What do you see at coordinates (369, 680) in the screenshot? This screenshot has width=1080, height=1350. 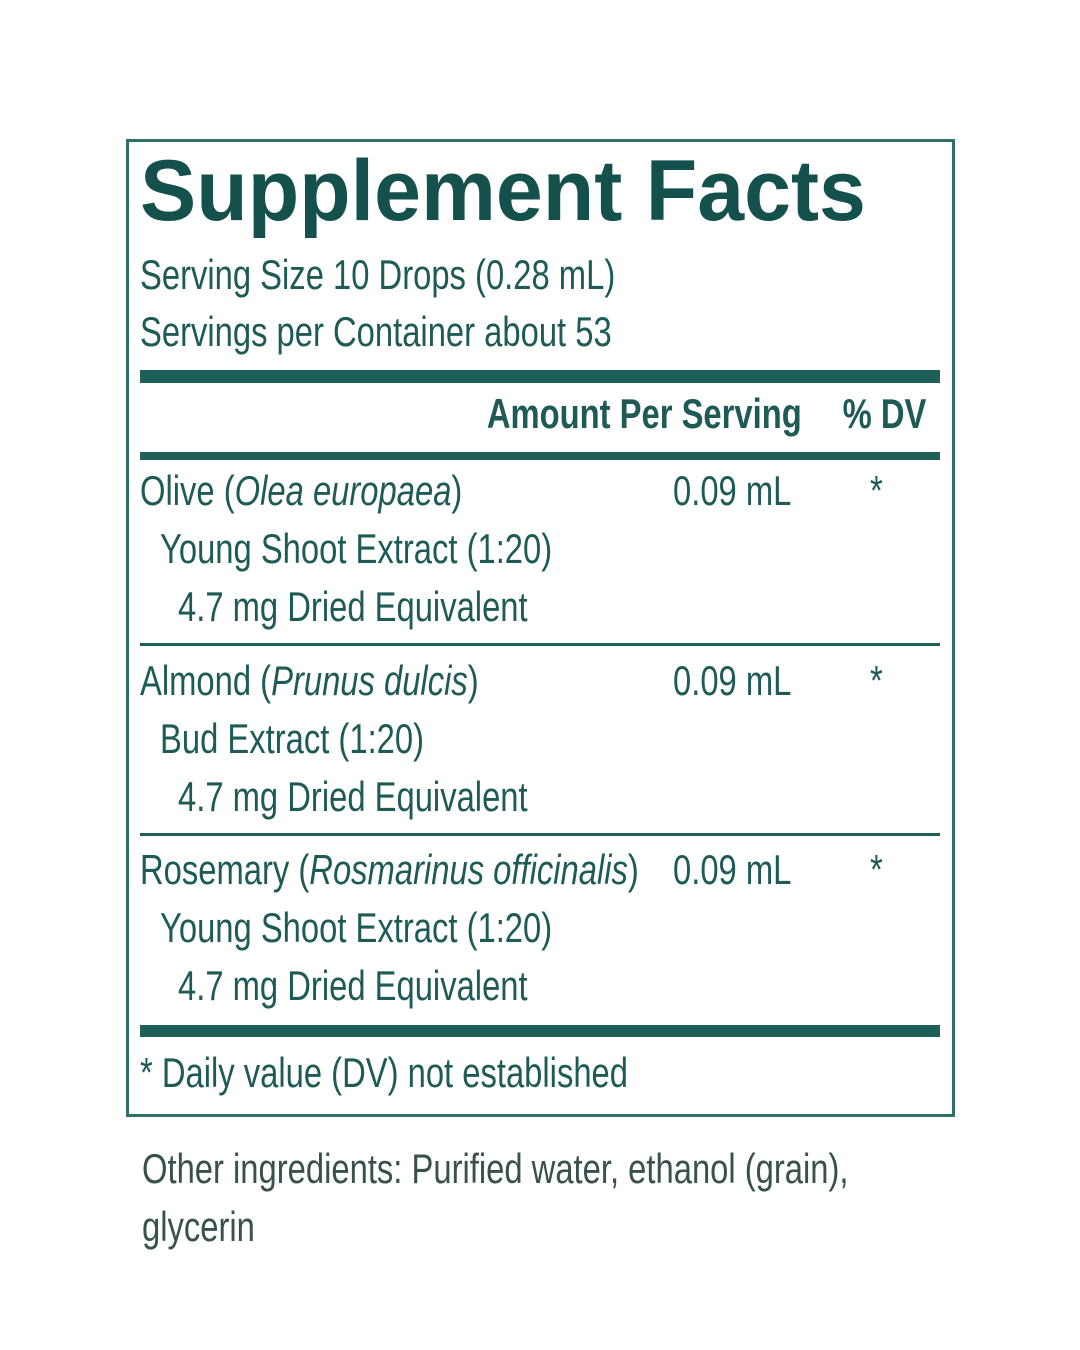 I see `latin-name: Prunus dulcis` at bounding box center [369, 680].